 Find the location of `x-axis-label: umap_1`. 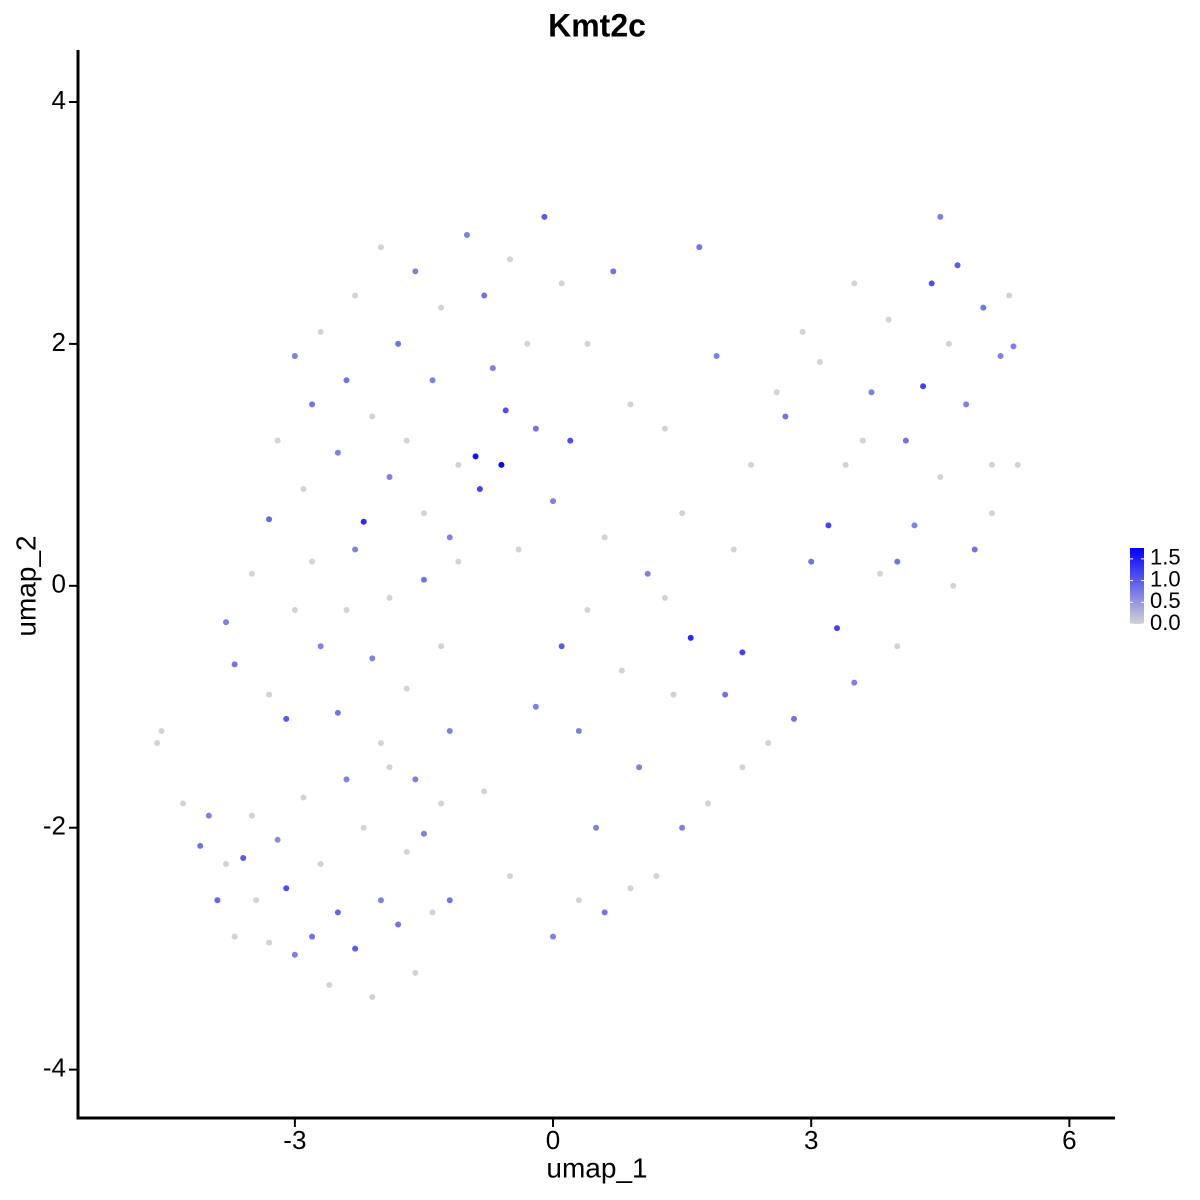

x-axis-label: umap_1 is located at coordinates (596, 1167).